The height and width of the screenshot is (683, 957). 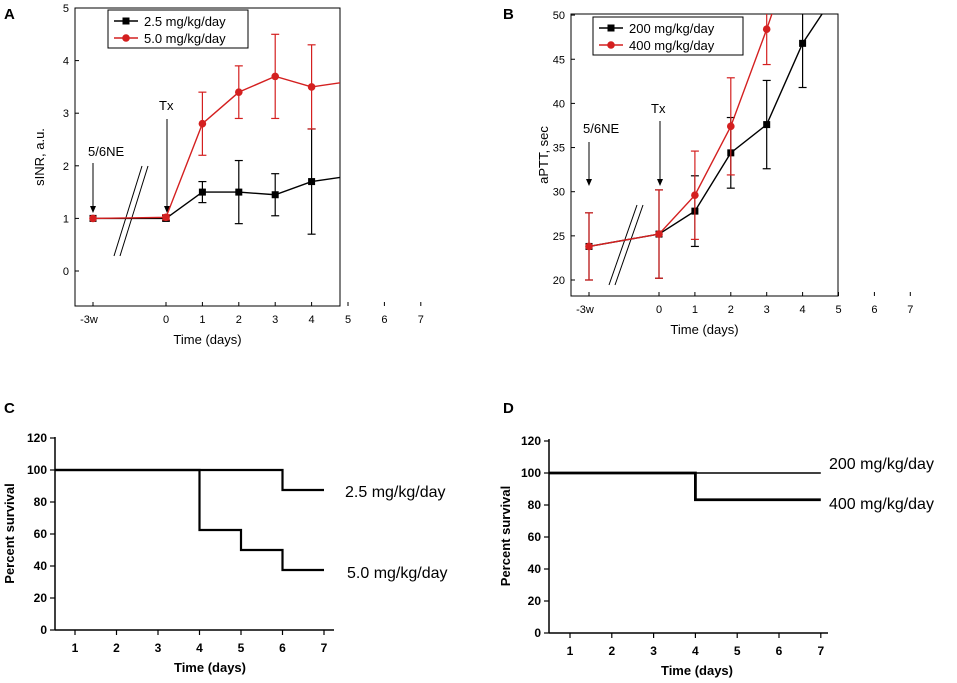 What do you see at coordinates (559, 237) in the screenshot?
I see `y-tick-label: 25` at bounding box center [559, 237].